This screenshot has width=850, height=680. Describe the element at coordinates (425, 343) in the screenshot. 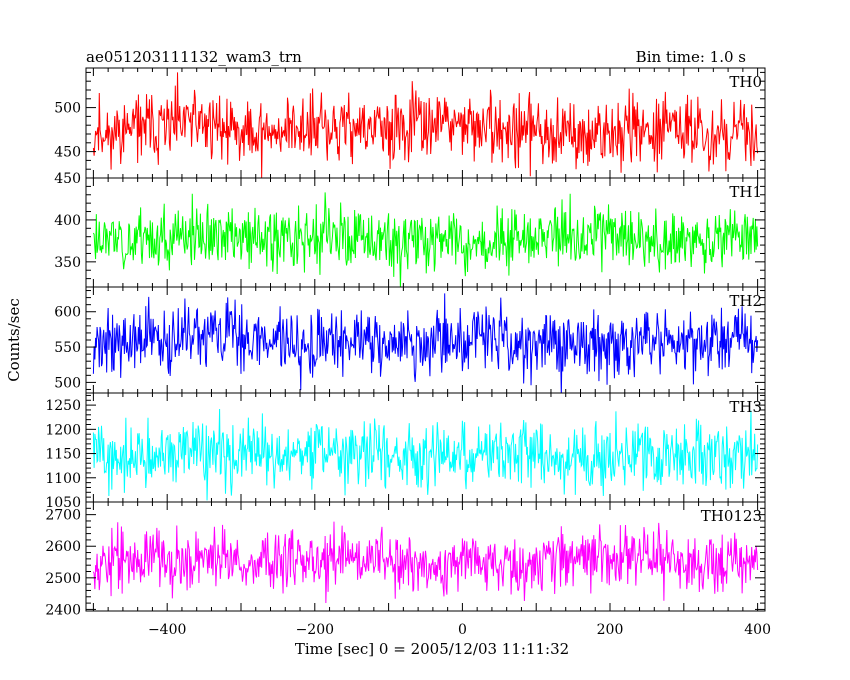

I see `series-line-th2` at that location.